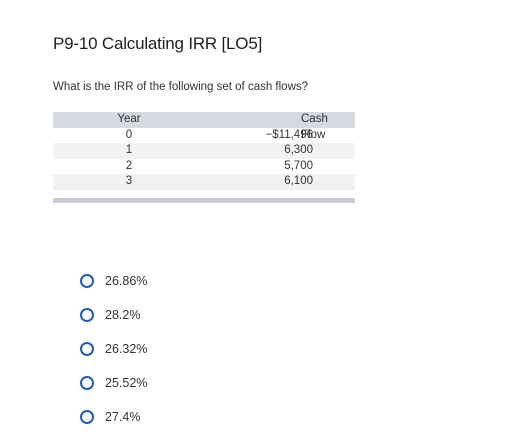 The height and width of the screenshot is (434, 518). I want to click on table-row: 0 −$11,496, so click(204, 136).